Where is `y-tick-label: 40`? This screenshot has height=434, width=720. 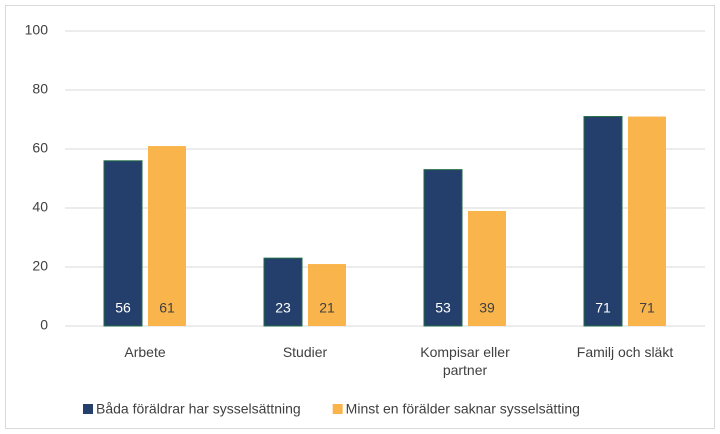
y-tick-label: 40 is located at coordinates (40, 207).